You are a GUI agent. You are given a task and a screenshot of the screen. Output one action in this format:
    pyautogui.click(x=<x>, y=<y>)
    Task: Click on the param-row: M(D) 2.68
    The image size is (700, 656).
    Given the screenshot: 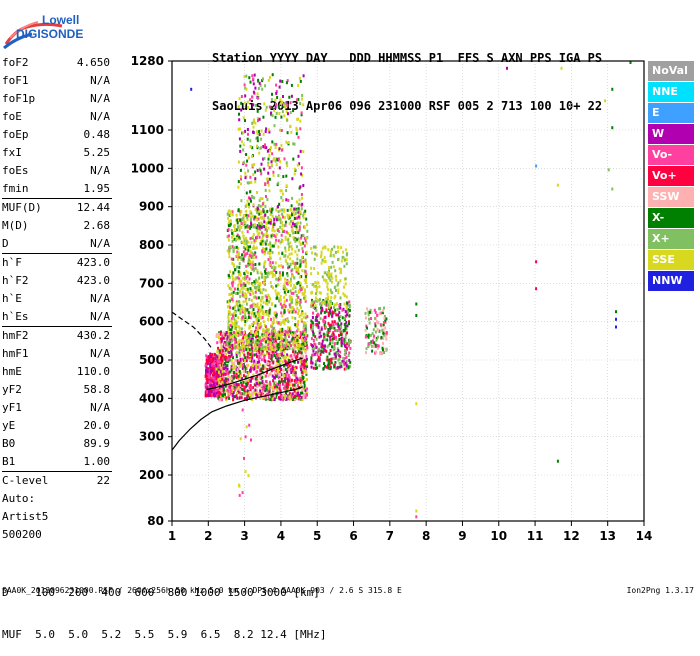 What is the action you would take?
    pyautogui.click(x=57, y=226)
    